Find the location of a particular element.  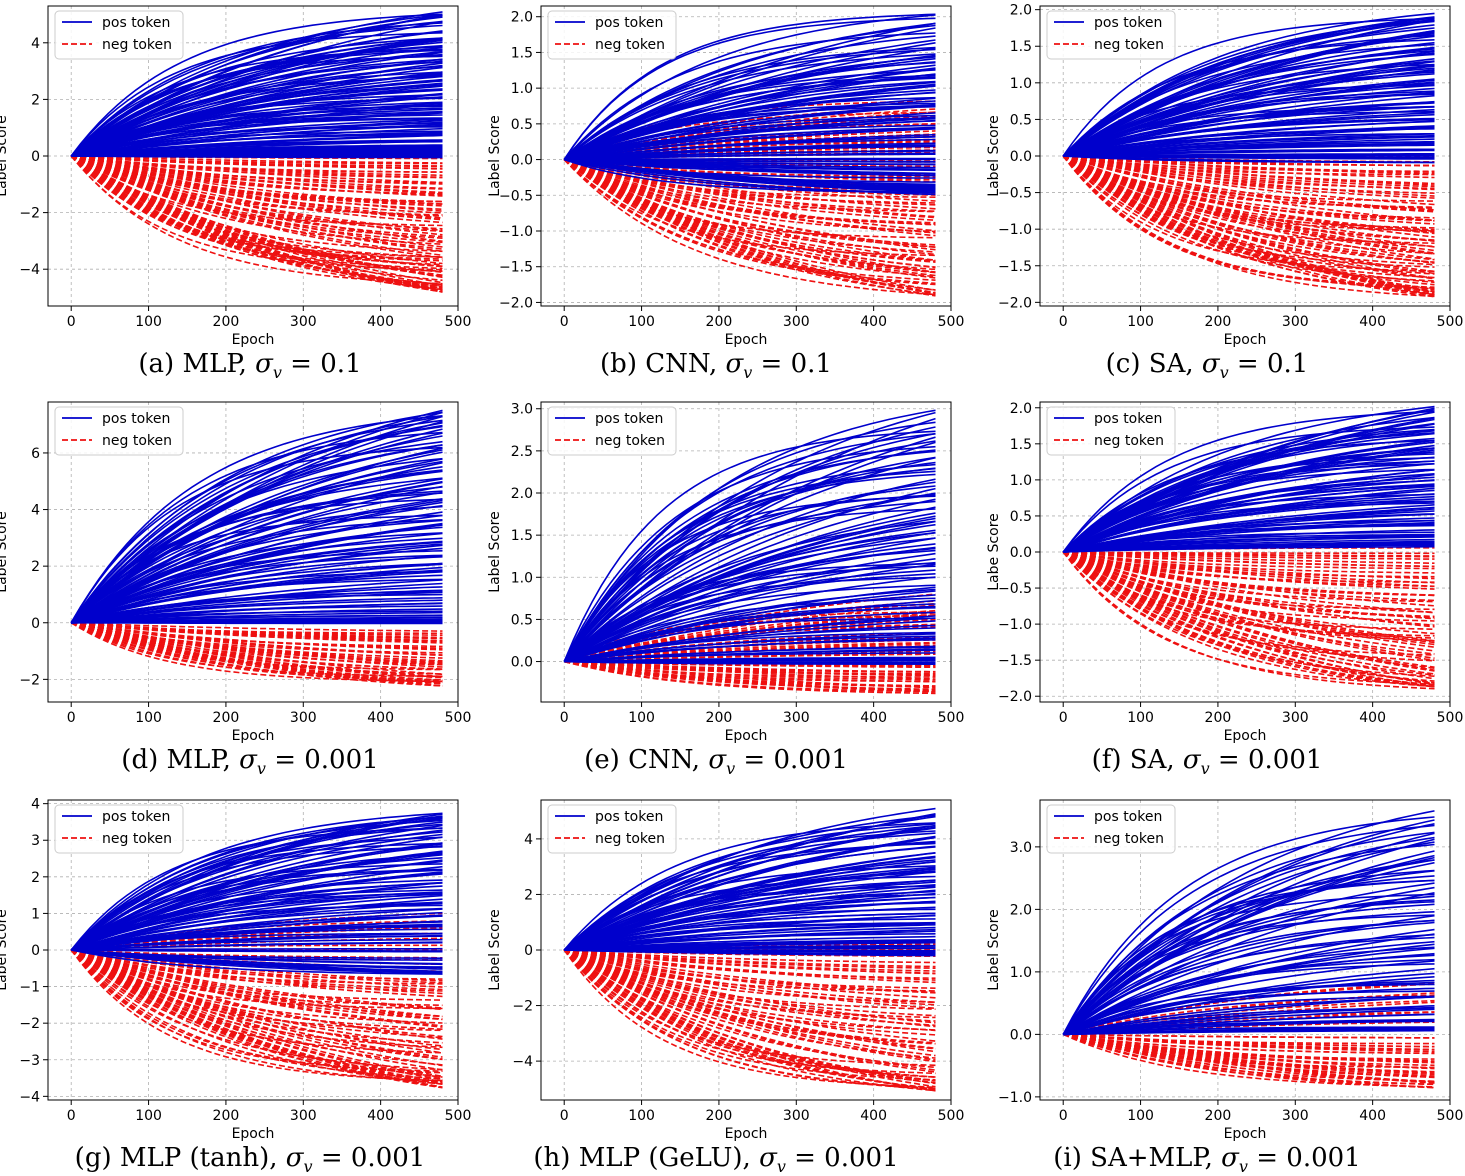

y-tick-label: −1 is located at coordinates (29, 988).